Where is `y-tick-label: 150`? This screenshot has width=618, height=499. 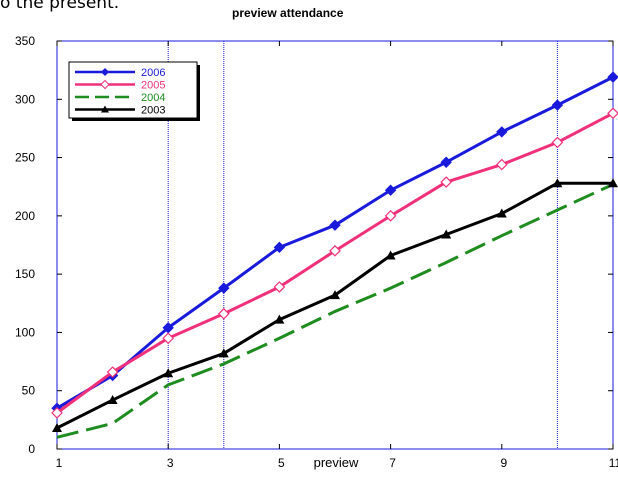
y-tick-label: 150 is located at coordinates (25, 274).